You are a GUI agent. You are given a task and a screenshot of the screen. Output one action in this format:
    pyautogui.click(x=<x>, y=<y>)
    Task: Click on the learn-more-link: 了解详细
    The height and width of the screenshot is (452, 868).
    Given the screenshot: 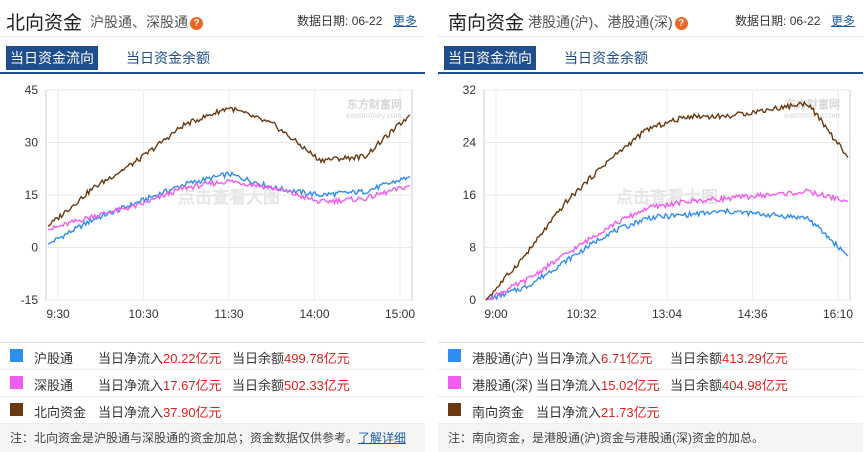 What is the action you would take?
    pyautogui.click(x=382, y=438)
    